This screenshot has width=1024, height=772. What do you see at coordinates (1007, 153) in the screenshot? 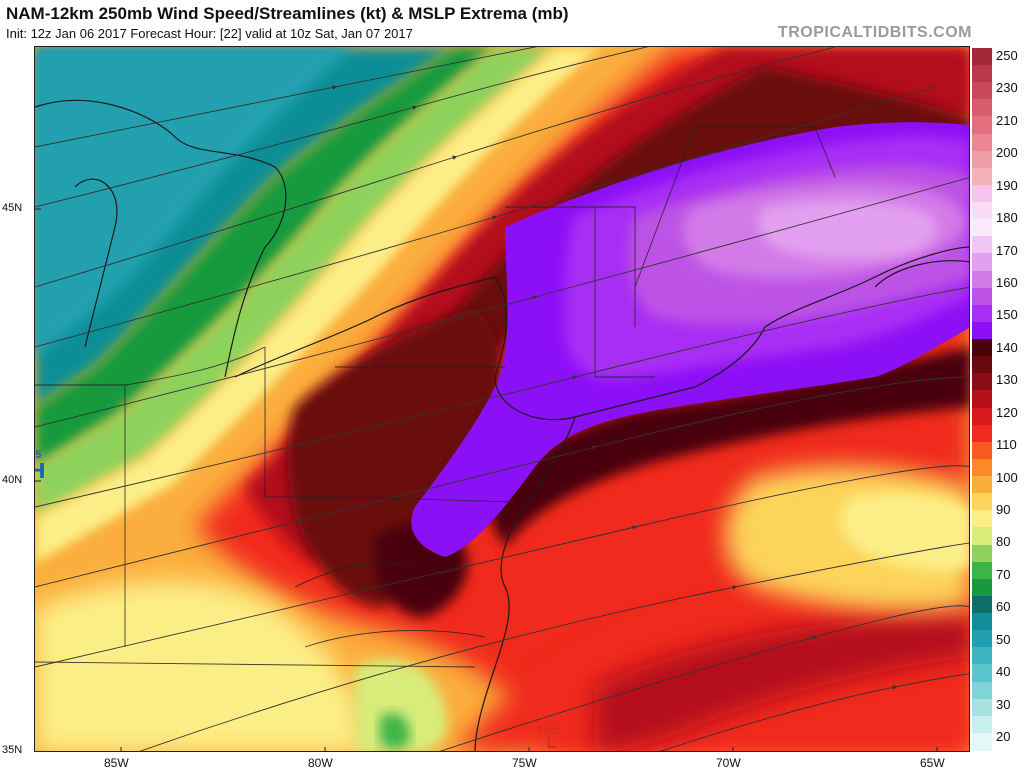
I see `legend-label: 200` at bounding box center [1007, 153].